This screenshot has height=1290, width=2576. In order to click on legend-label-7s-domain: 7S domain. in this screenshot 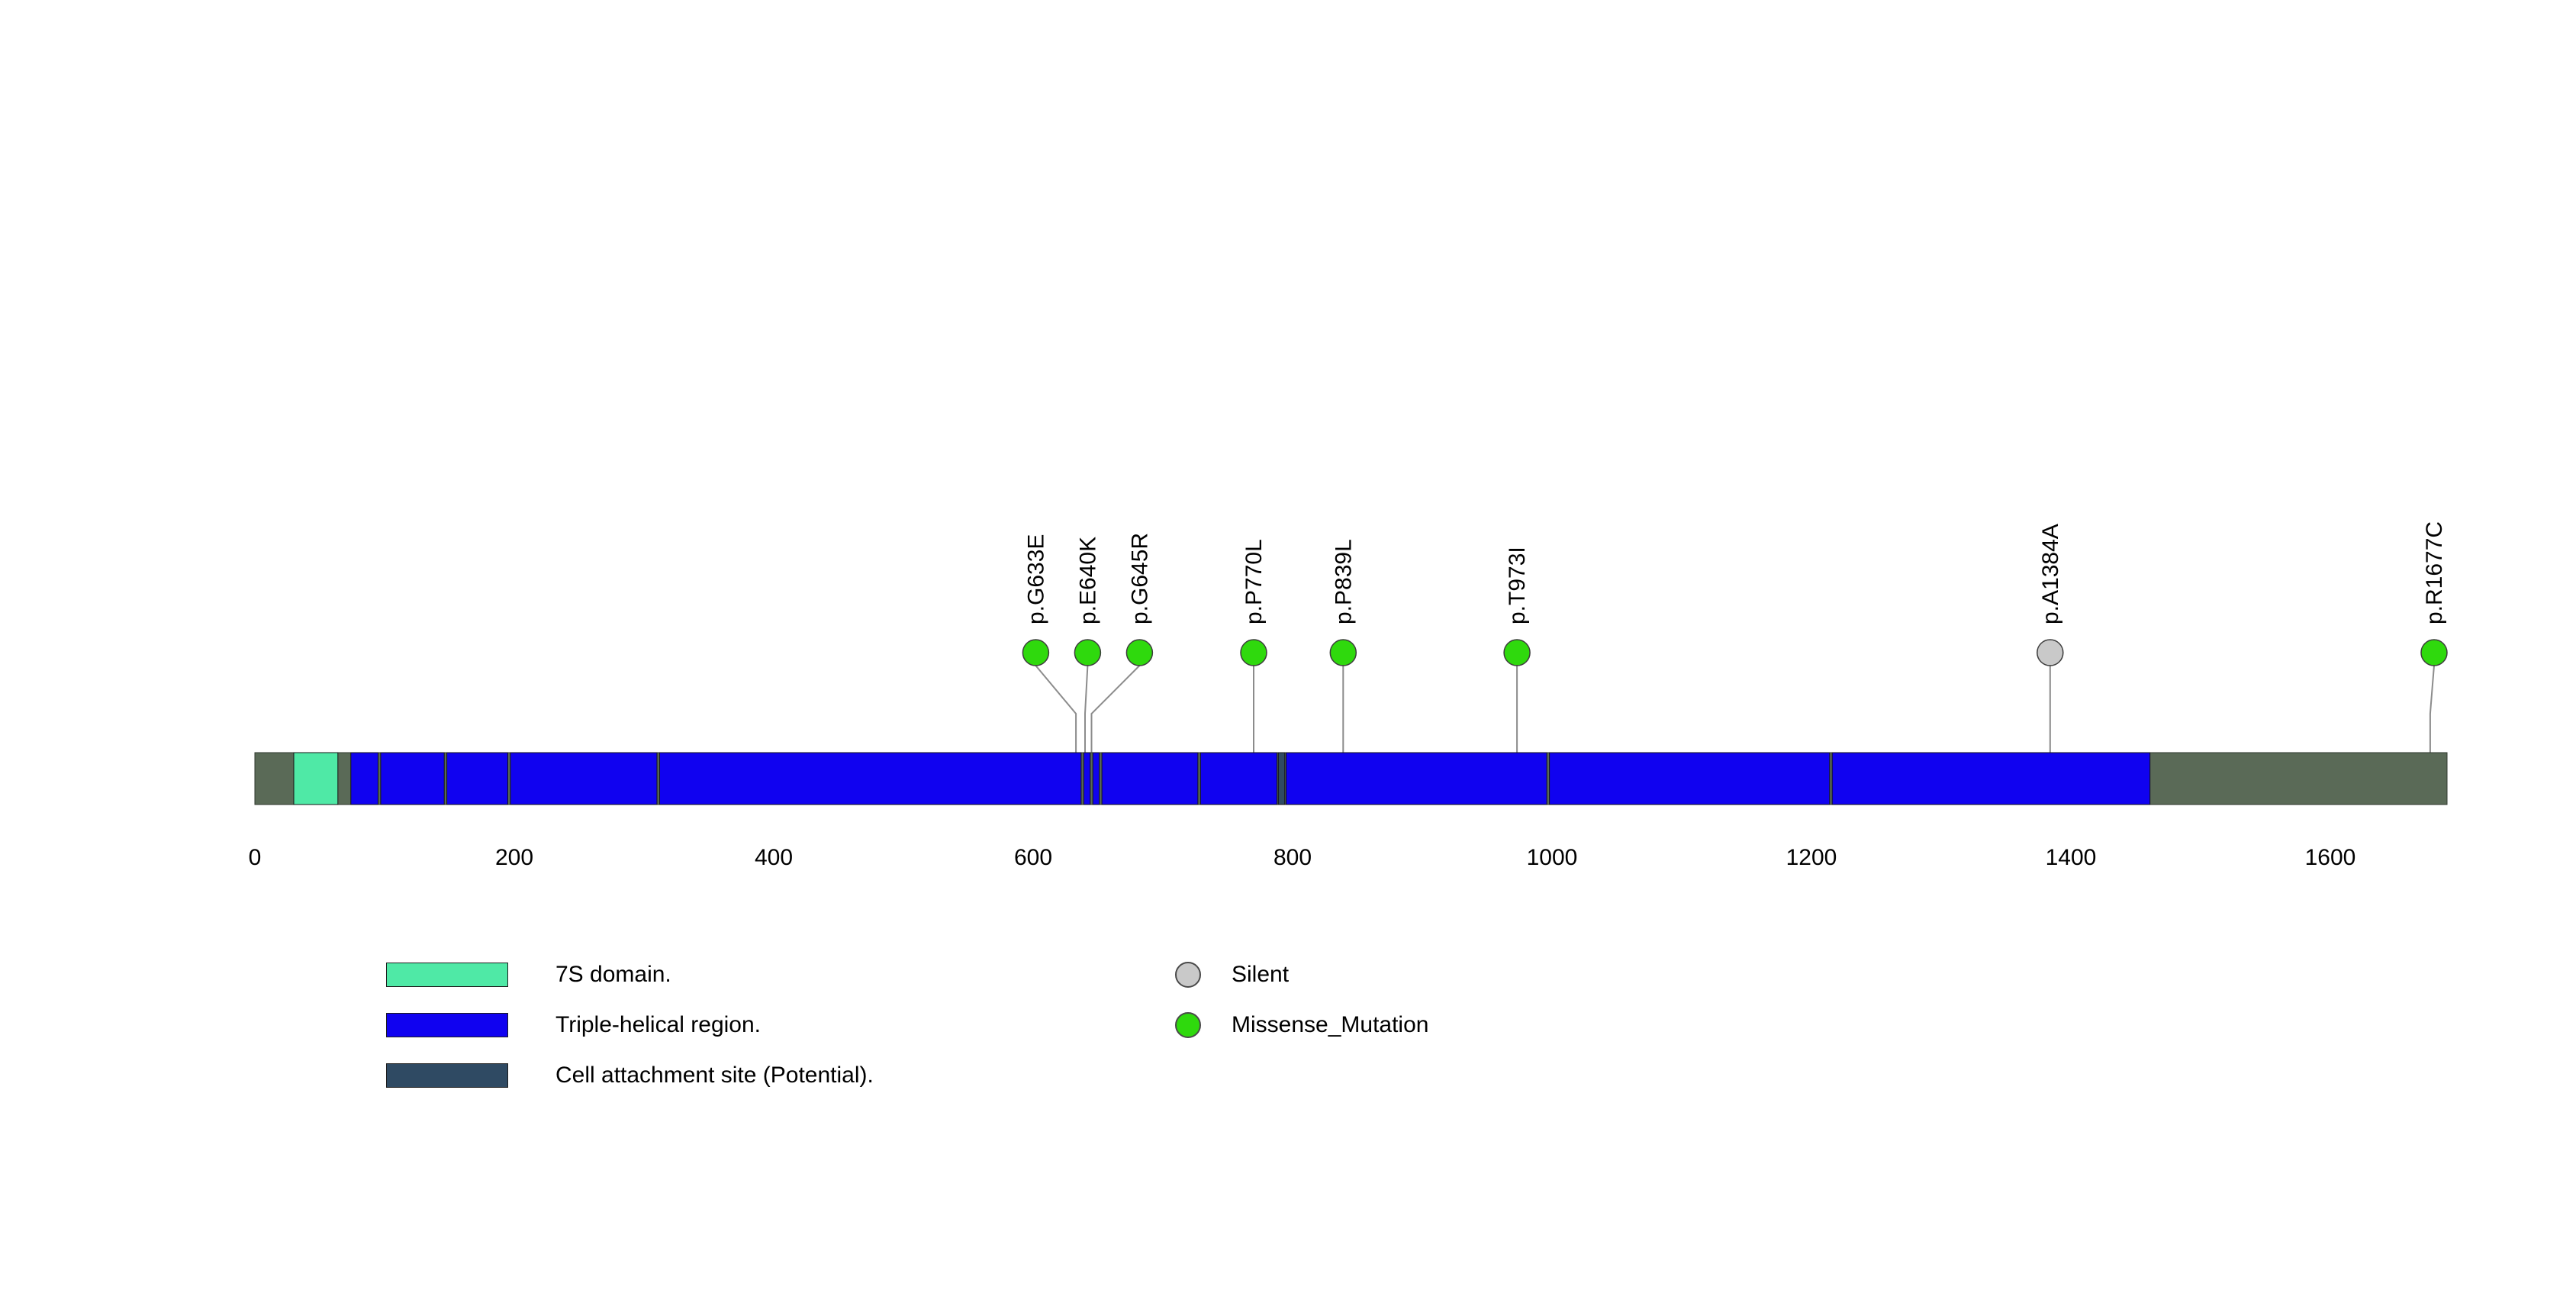, I will do `click(613, 975)`.